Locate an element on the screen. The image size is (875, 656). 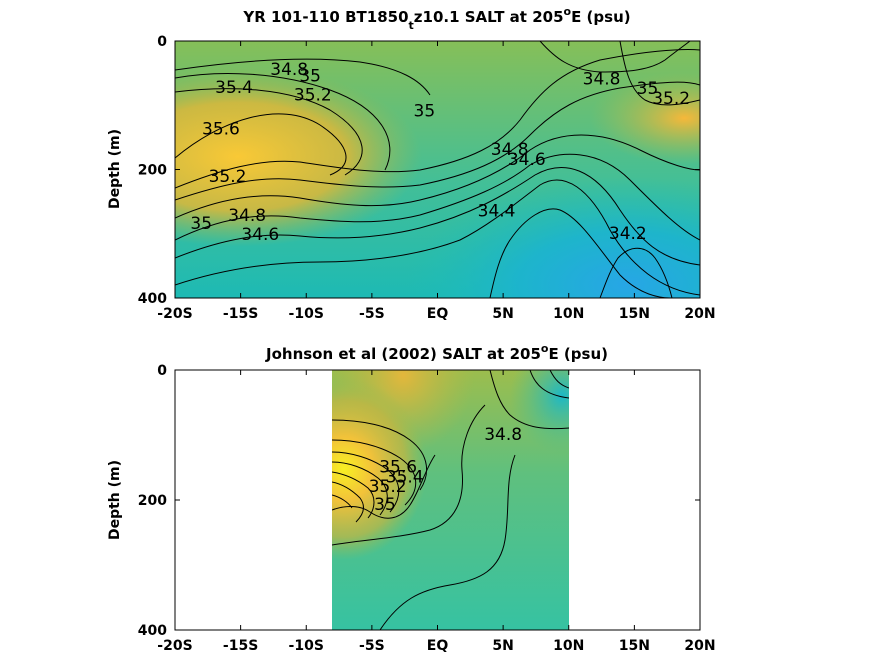
panel-2-y-axis-label: Depth (m) is located at coordinates (115, 500).